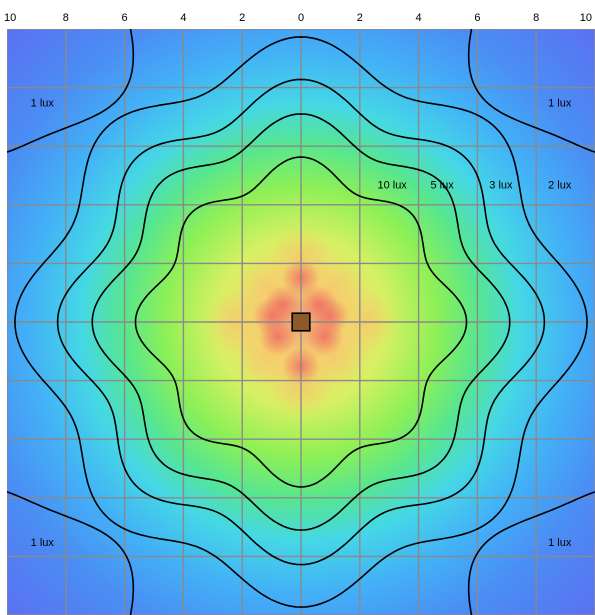  I want to click on high-illuminance-zone, so click(301, 322).